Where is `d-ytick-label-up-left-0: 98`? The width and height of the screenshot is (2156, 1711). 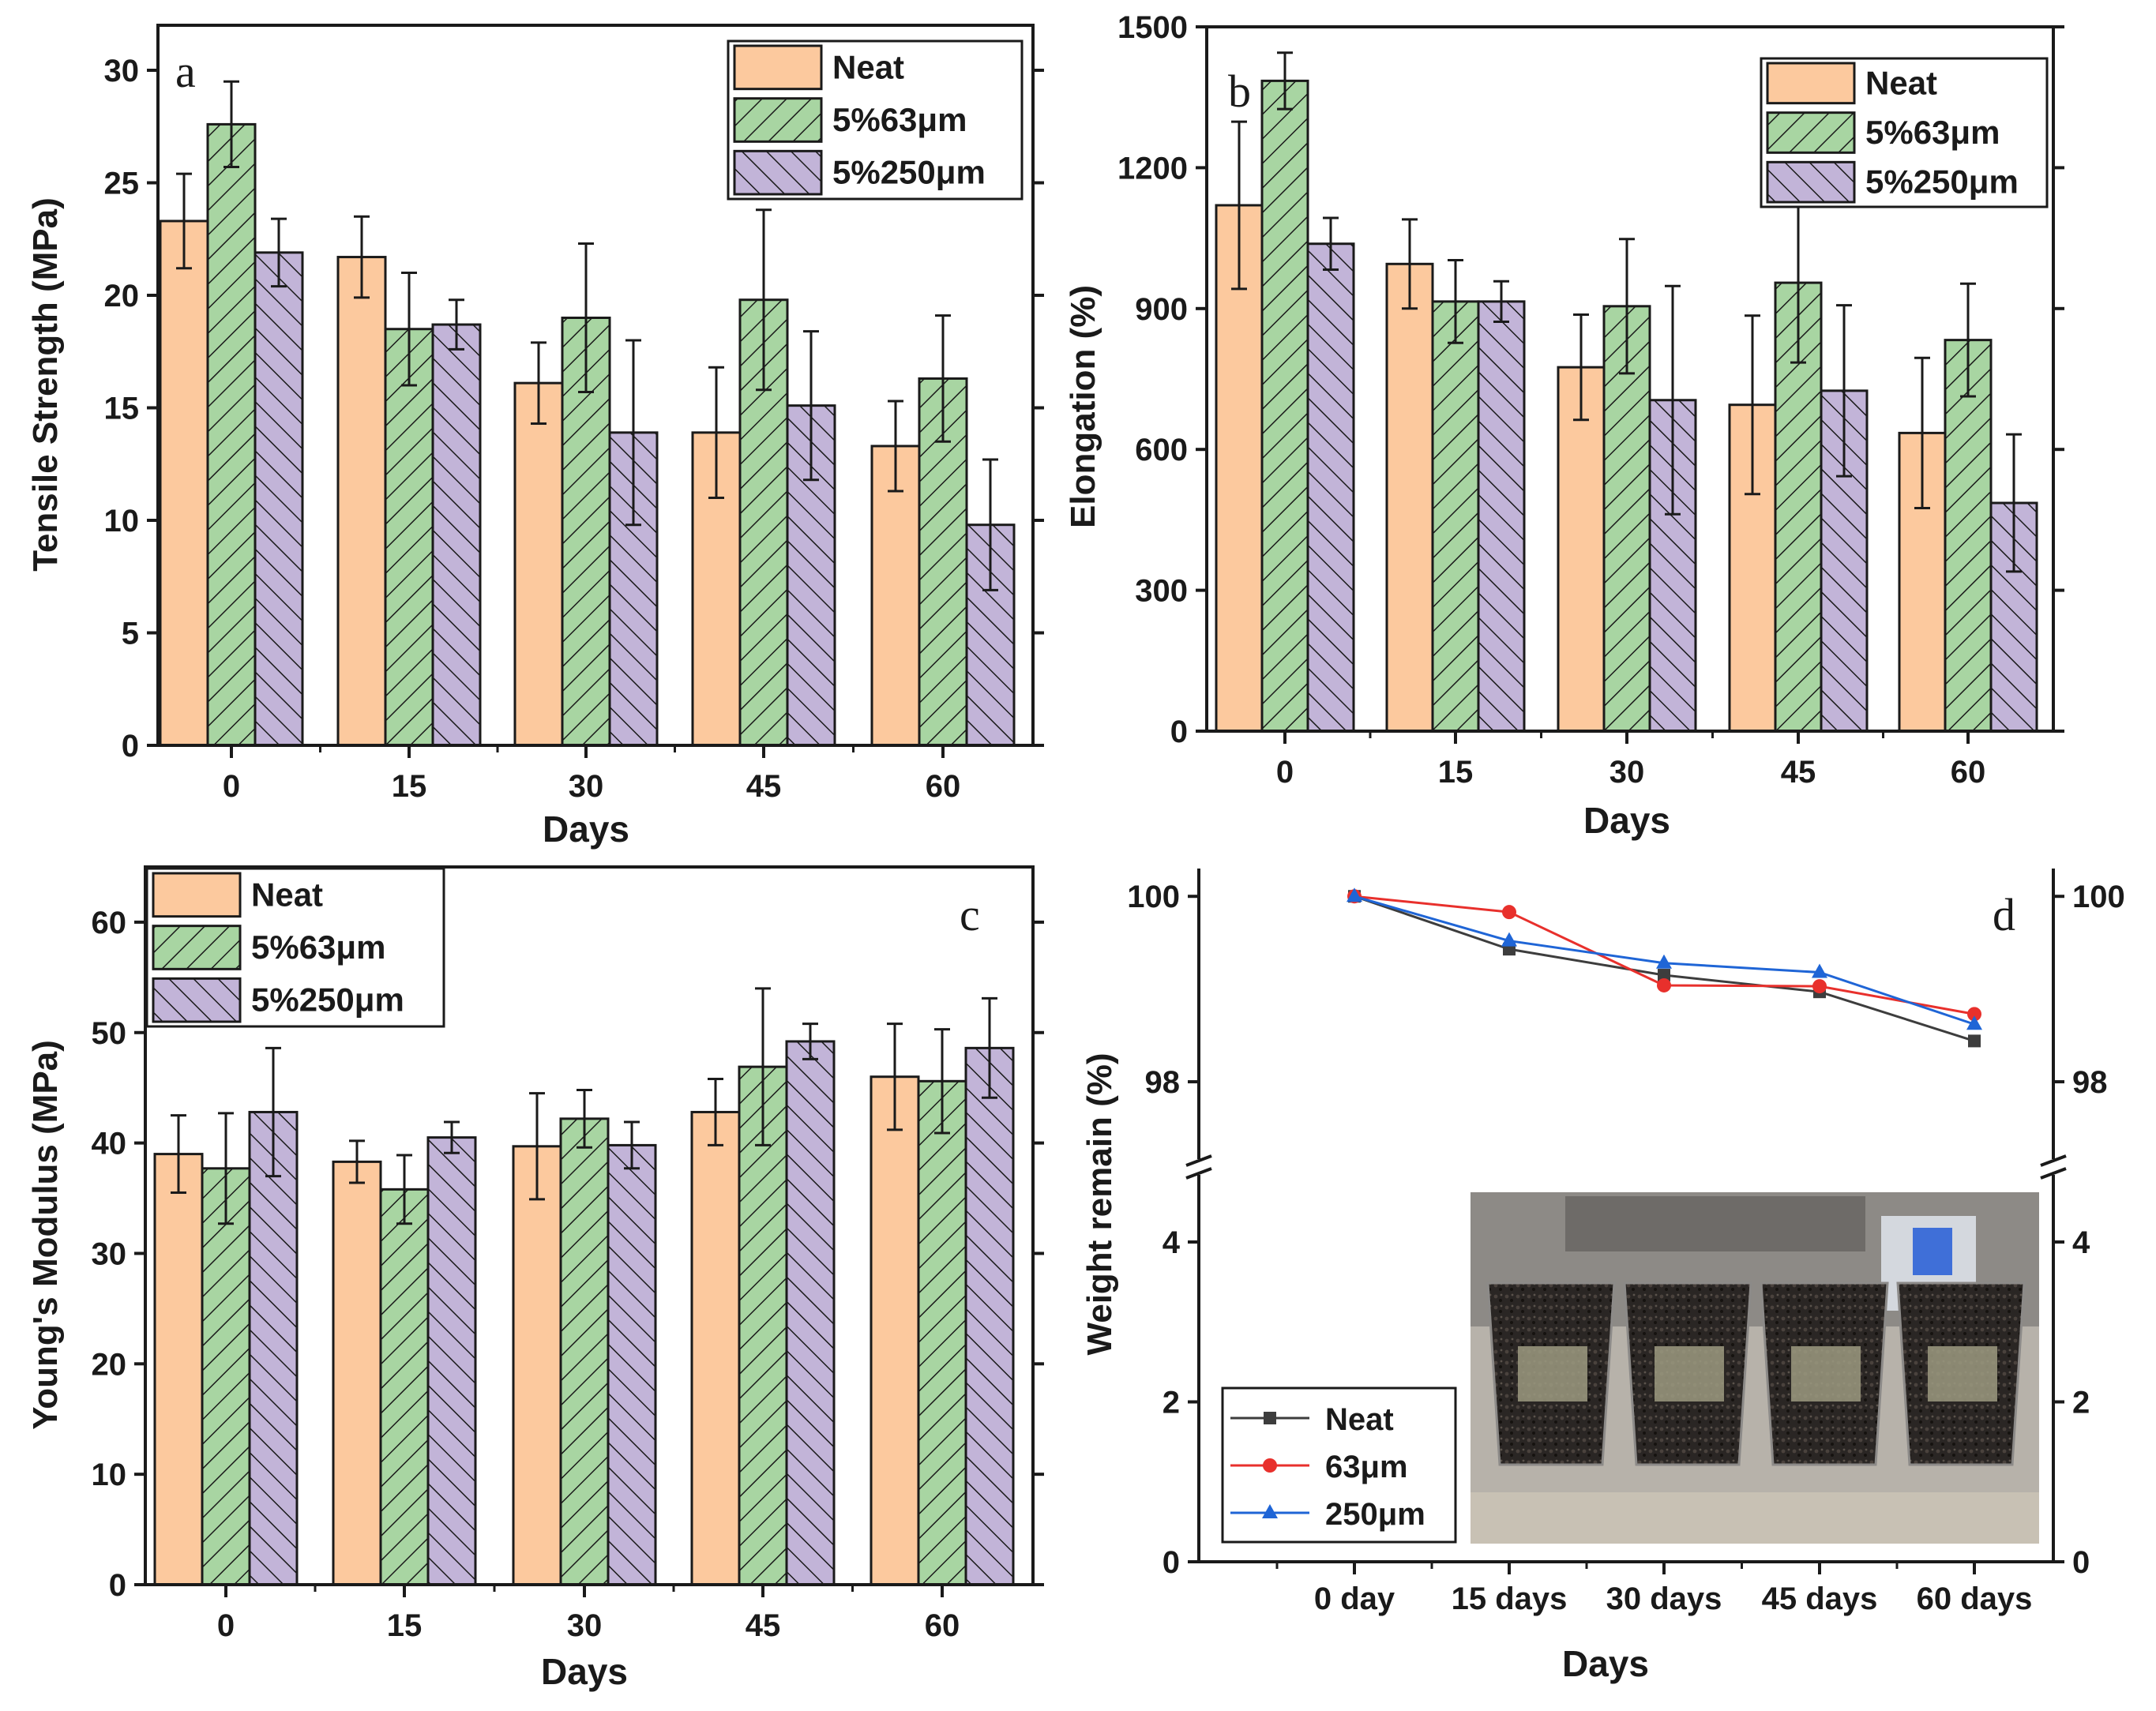
d-ytick-label-up-left-0: 98 is located at coordinates (1163, 1083).